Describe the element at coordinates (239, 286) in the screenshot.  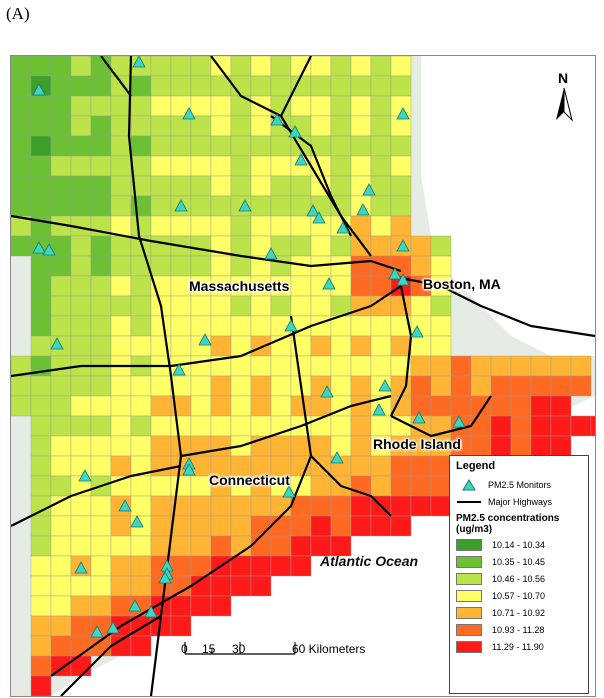
I see `label-massachusetts: Massachusetts` at that location.